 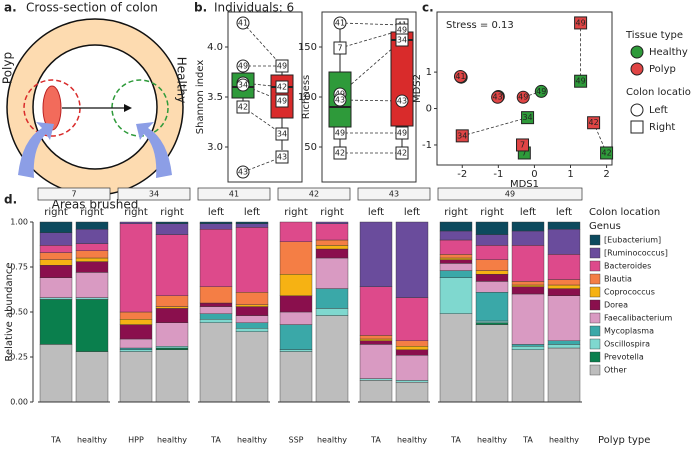 What do you see at coordinates (306, 97) in the screenshot?
I see `y-axis-label: Richness` at bounding box center [306, 97].